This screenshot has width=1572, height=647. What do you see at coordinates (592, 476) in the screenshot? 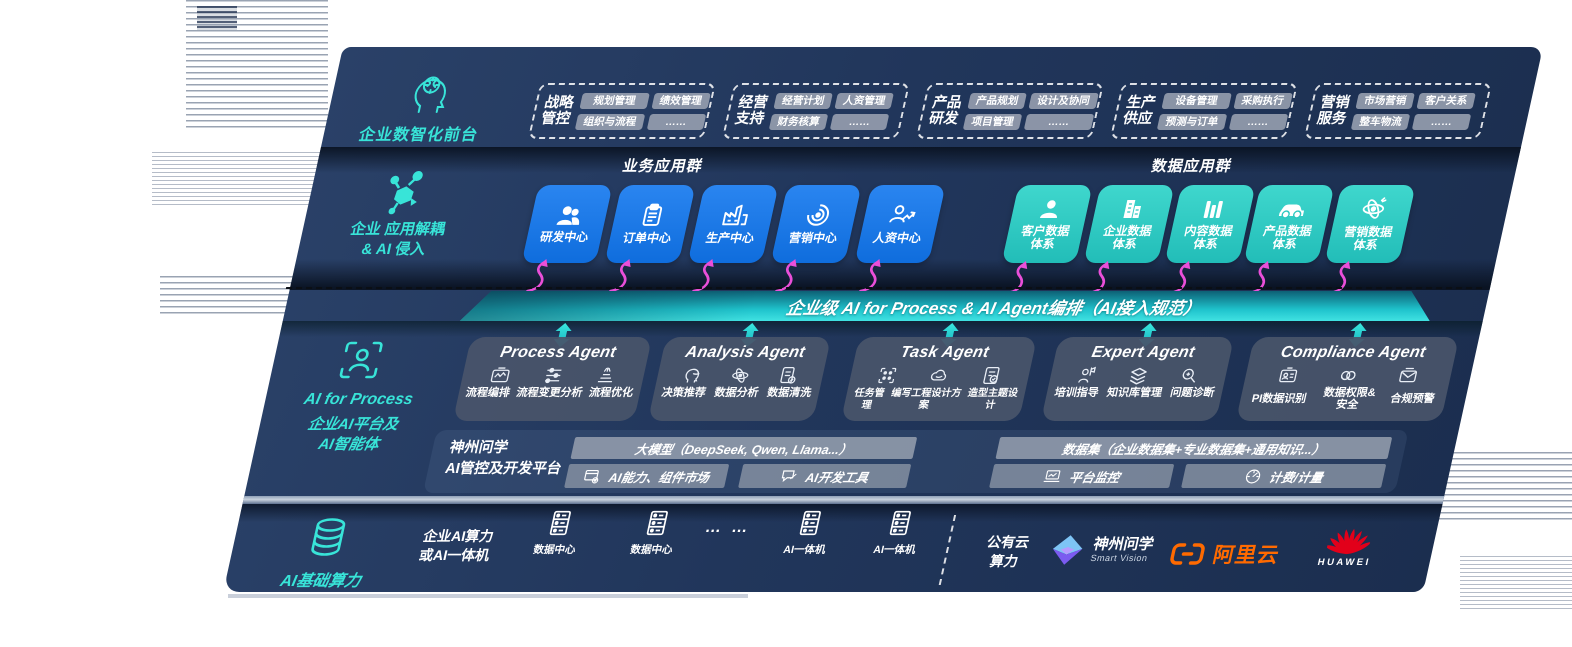
I see `window-gear-icon` at bounding box center [592, 476].